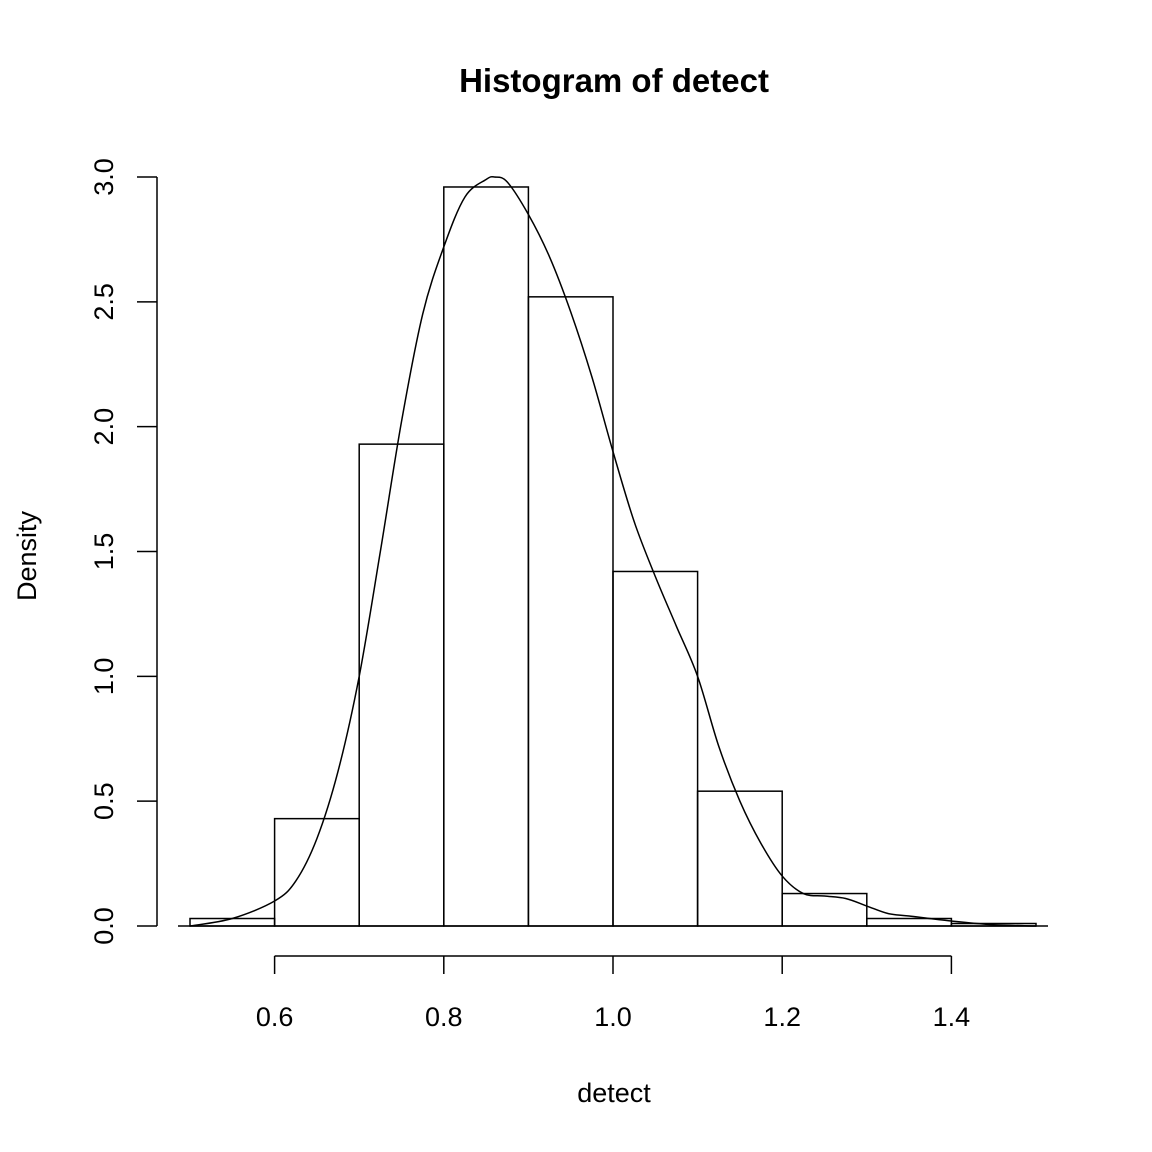  Describe the element at coordinates (104, 177) in the screenshot. I see `y-tick-label: 3.0` at that location.